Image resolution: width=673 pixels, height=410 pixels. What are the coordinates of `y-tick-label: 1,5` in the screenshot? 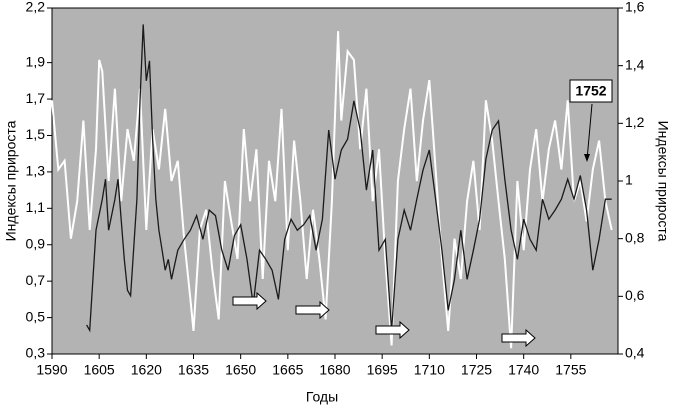 It's located at (36, 134).